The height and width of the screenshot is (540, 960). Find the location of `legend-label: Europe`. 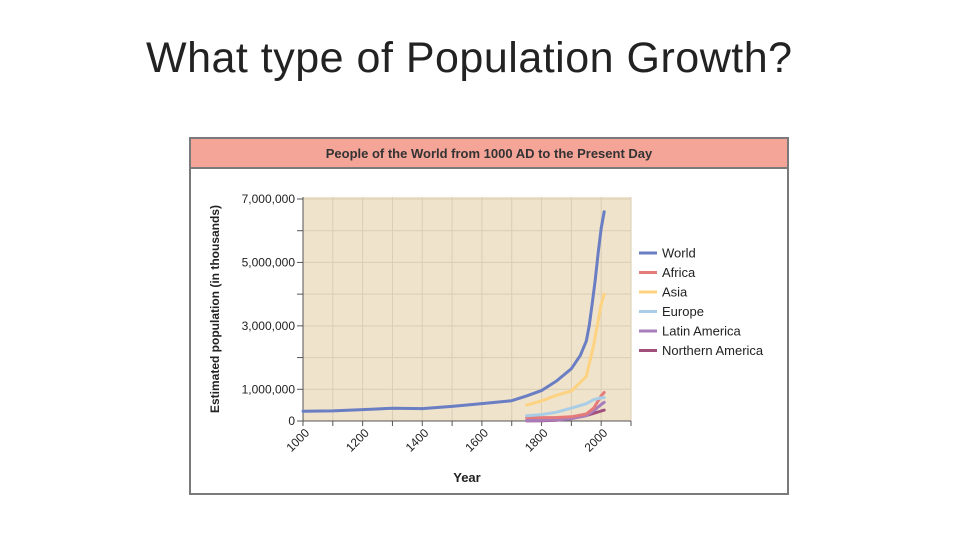

legend-label: Europe is located at coordinates (683, 311).